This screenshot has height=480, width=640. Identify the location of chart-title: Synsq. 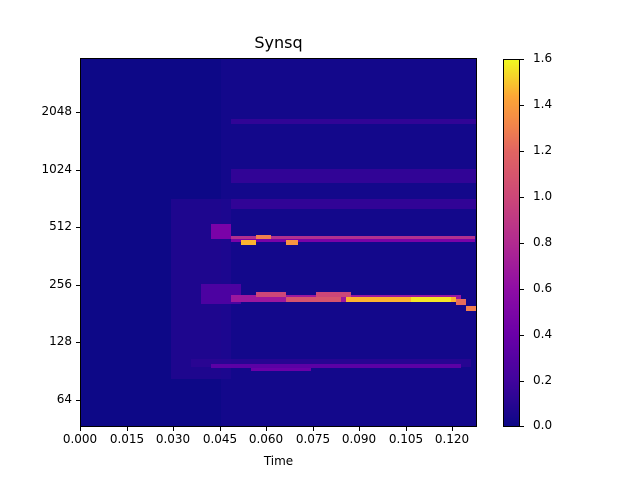
(278, 42).